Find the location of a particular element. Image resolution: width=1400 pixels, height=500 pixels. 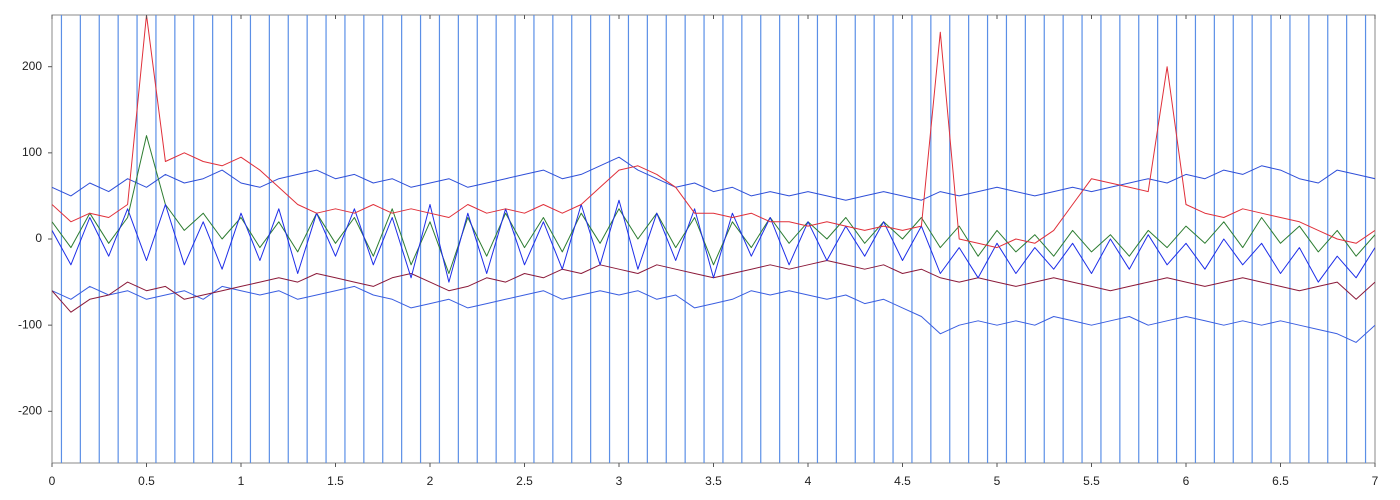

x-tick-label: 4 is located at coordinates (808, 481).